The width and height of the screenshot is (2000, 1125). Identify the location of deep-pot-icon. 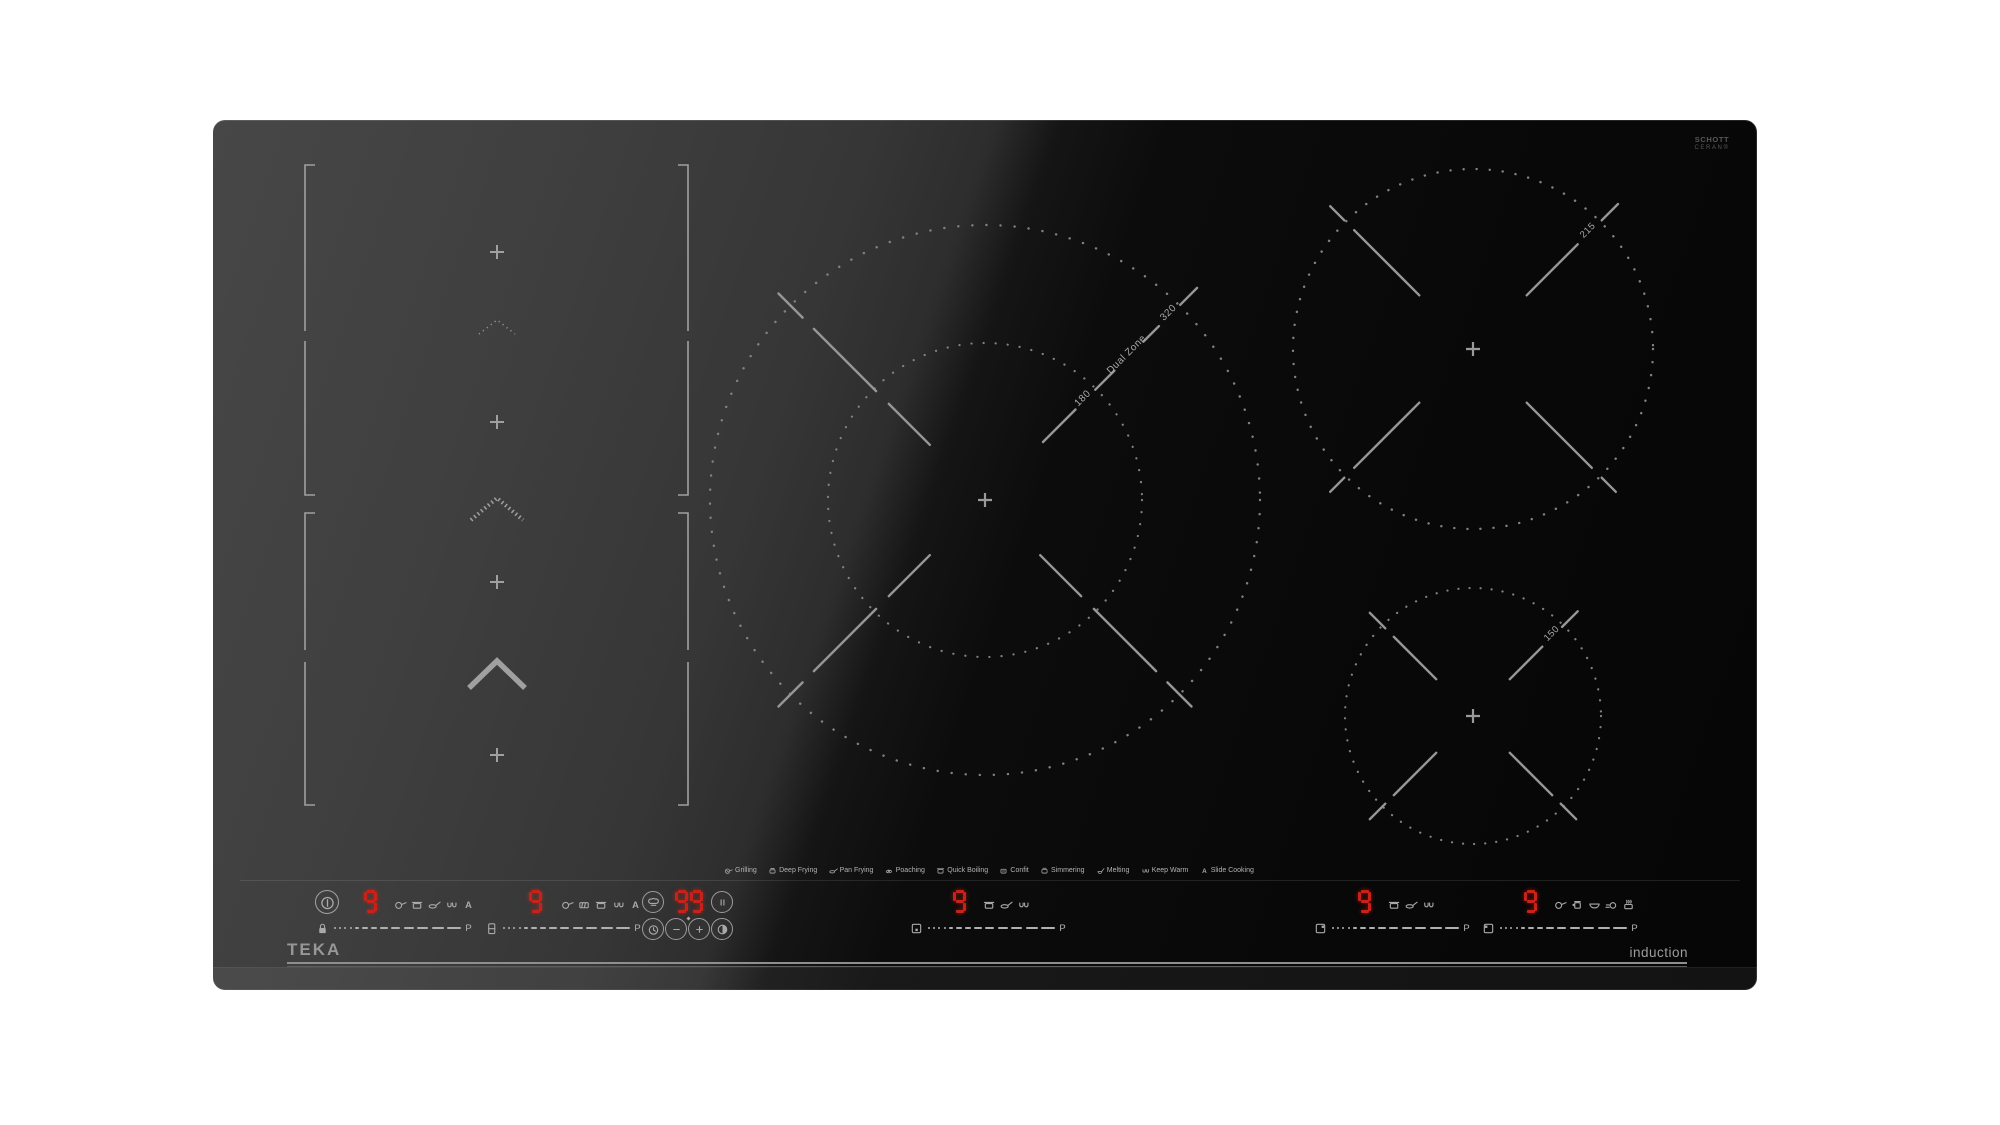
(772, 871).